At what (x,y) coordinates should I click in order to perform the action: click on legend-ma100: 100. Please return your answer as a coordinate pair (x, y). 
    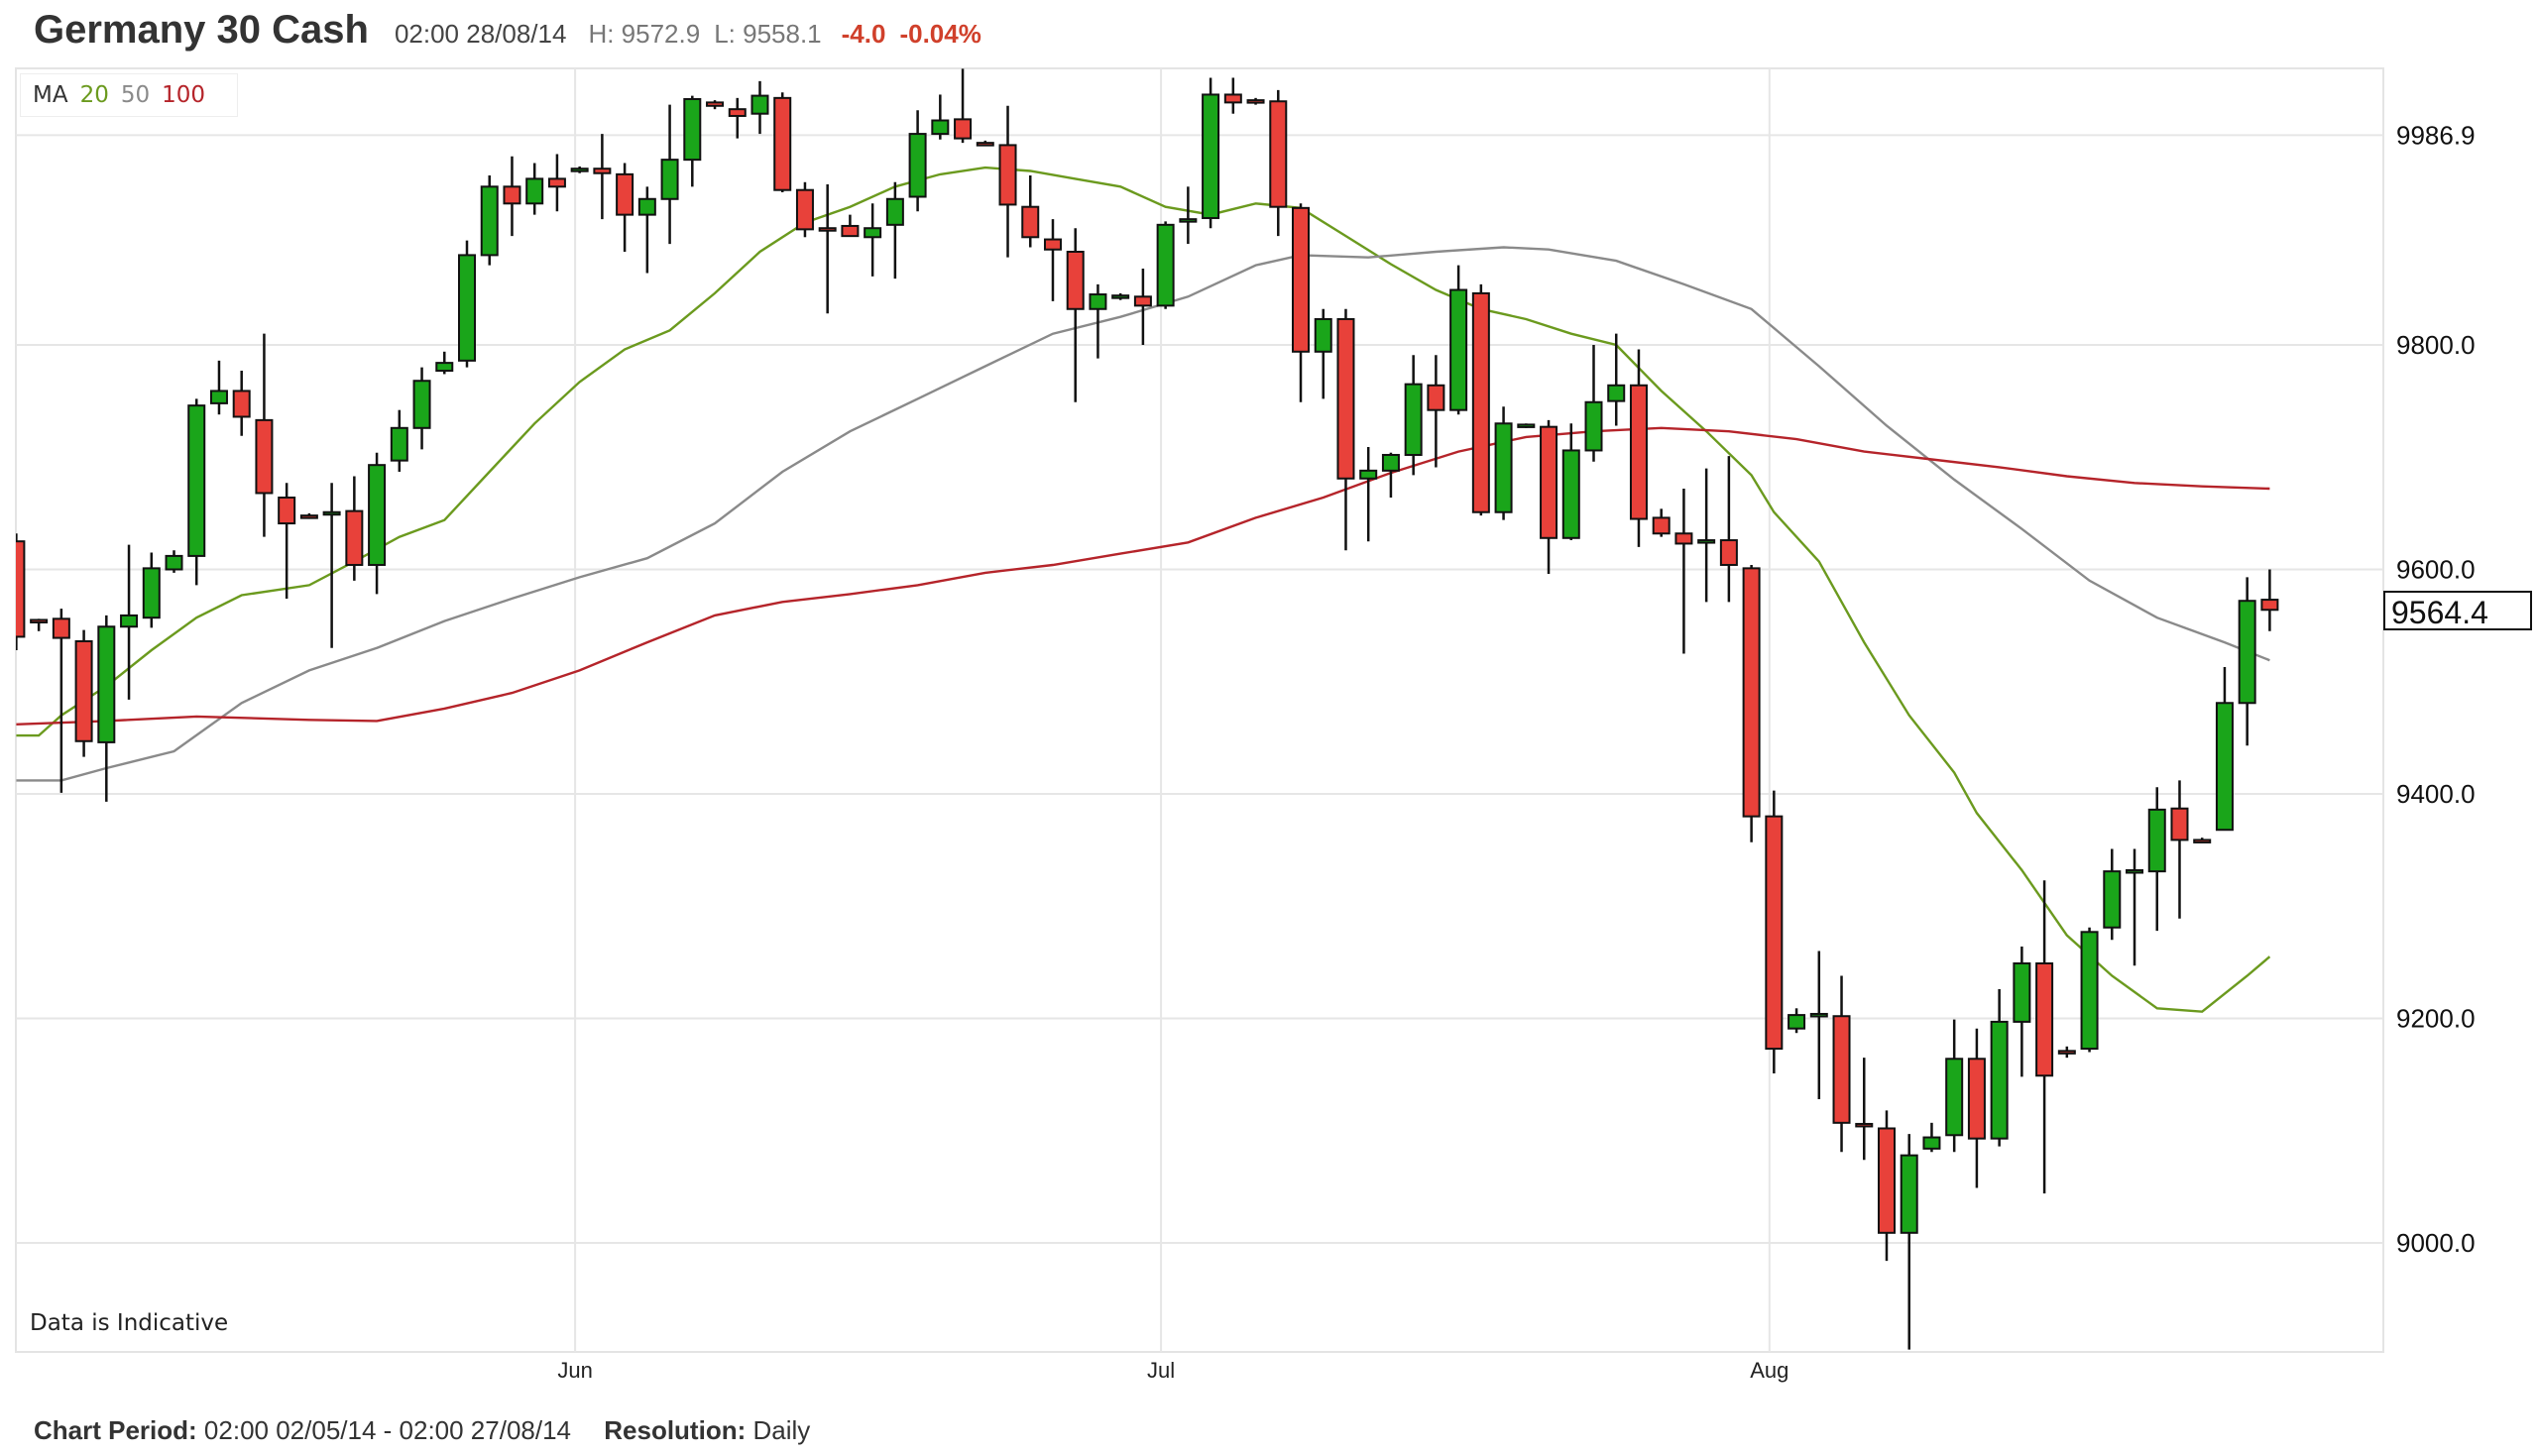
    Looking at the image, I should click on (184, 95).